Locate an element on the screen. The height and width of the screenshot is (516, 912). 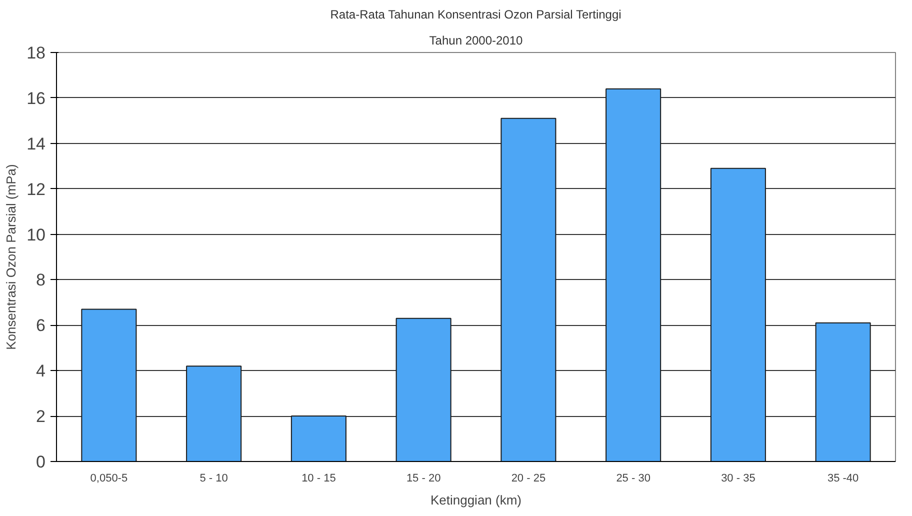
y-tick-label: 2 is located at coordinates (41, 416).